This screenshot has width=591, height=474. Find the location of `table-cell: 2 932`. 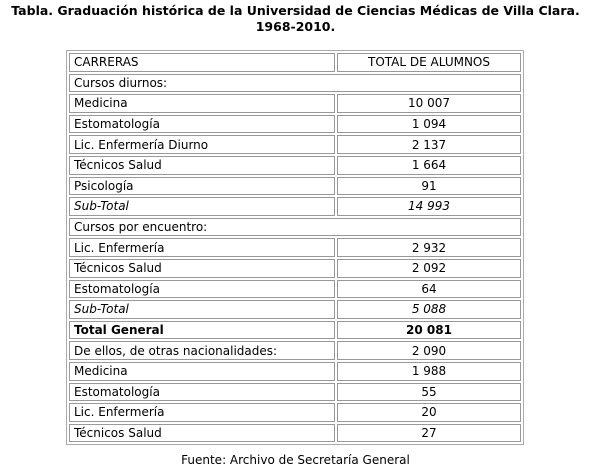

table-cell: 2 932 is located at coordinates (429, 247).